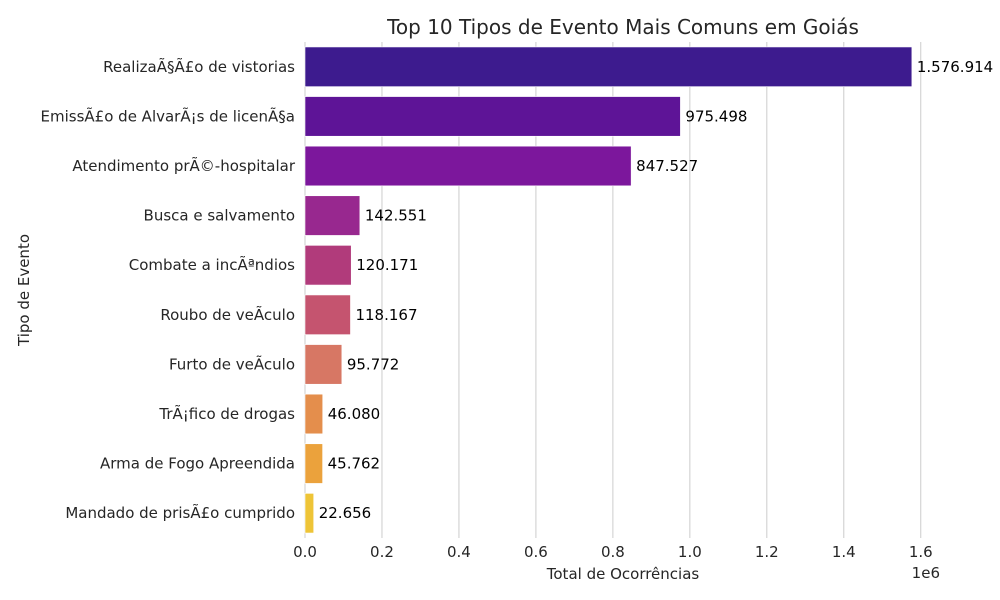 The image size is (1000, 600). What do you see at coordinates (373, 364) in the screenshot?
I see `bar-value-label: 95.772` at bounding box center [373, 364].